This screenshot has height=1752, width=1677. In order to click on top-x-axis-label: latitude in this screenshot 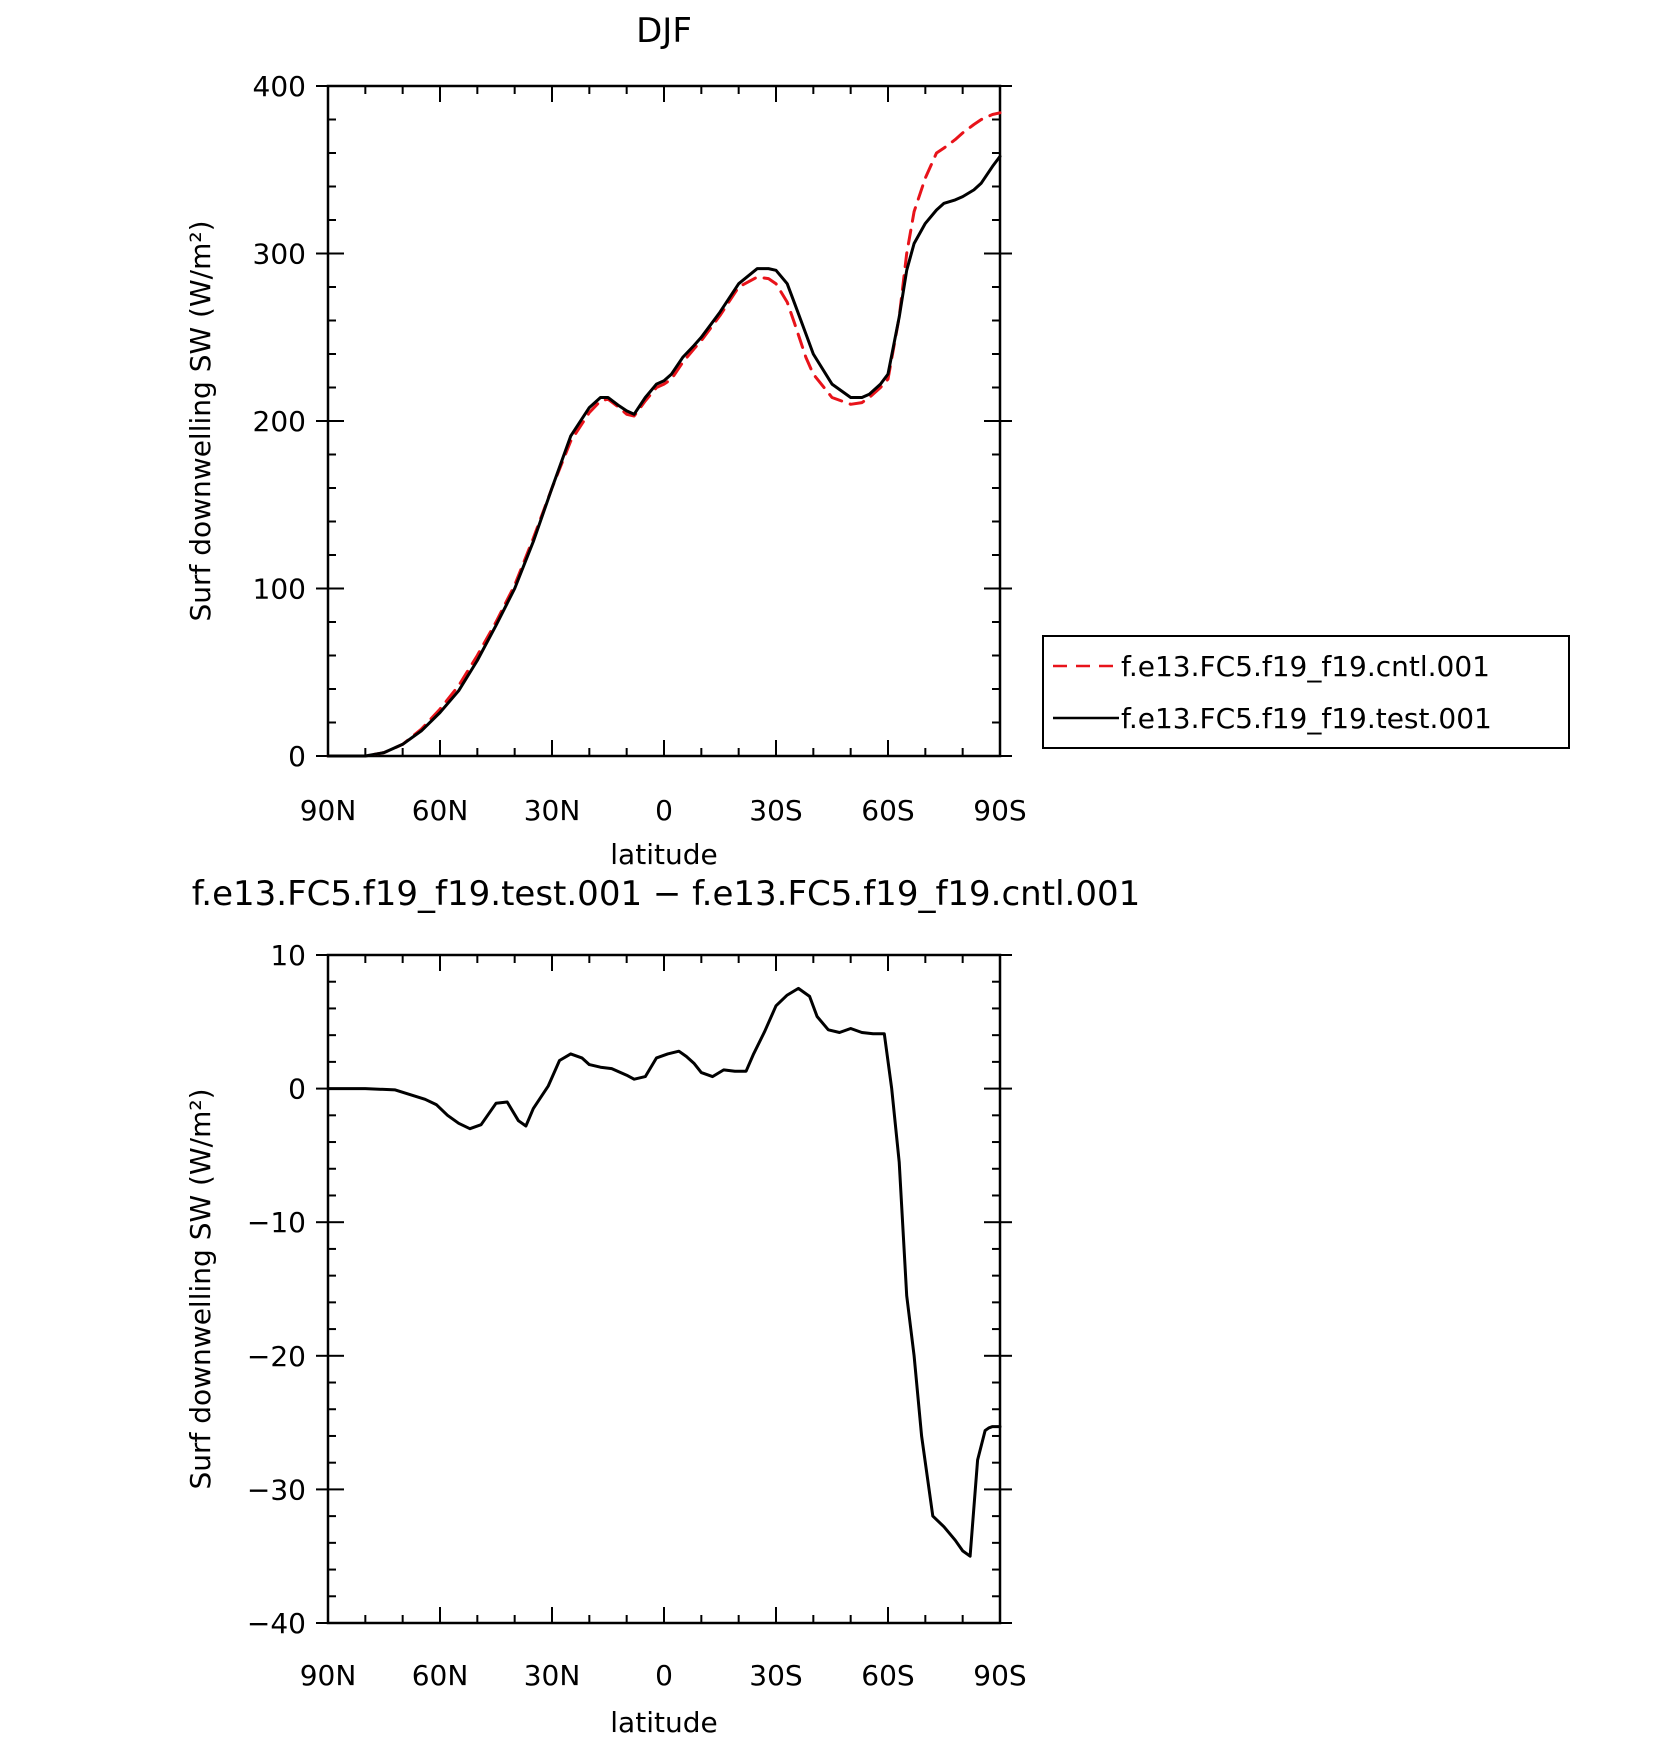, I will do `click(663, 854)`.